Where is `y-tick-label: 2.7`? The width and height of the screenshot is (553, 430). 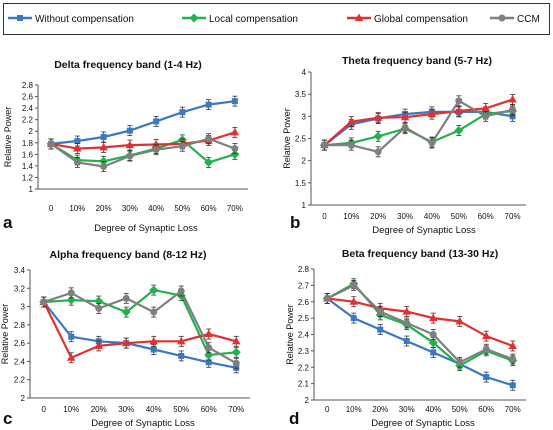
y-tick-label: 2.7 is located at coordinates (304, 285).